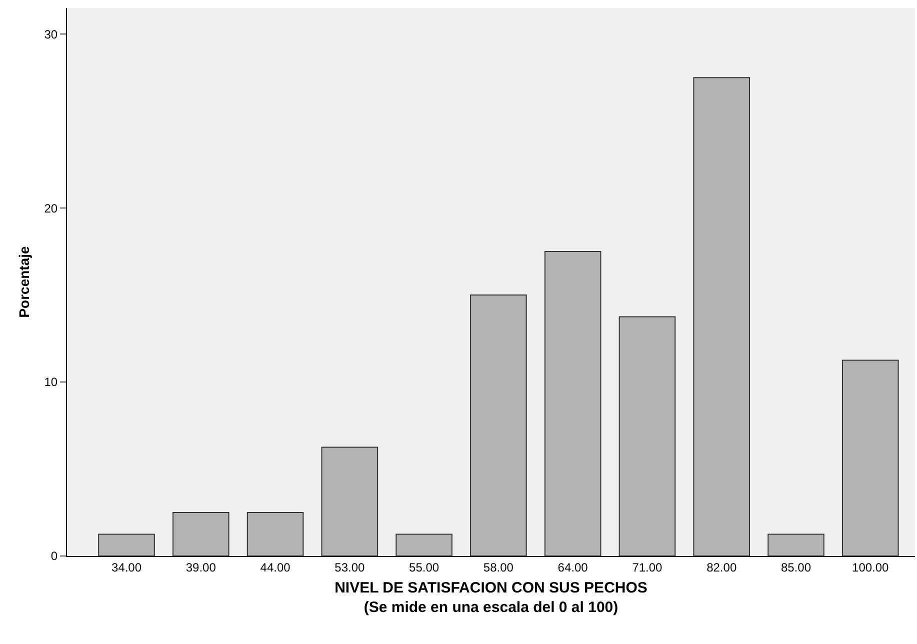  What do you see at coordinates (126, 567) in the screenshot?
I see `x-tick-label: 34.00` at bounding box center [126, 567].